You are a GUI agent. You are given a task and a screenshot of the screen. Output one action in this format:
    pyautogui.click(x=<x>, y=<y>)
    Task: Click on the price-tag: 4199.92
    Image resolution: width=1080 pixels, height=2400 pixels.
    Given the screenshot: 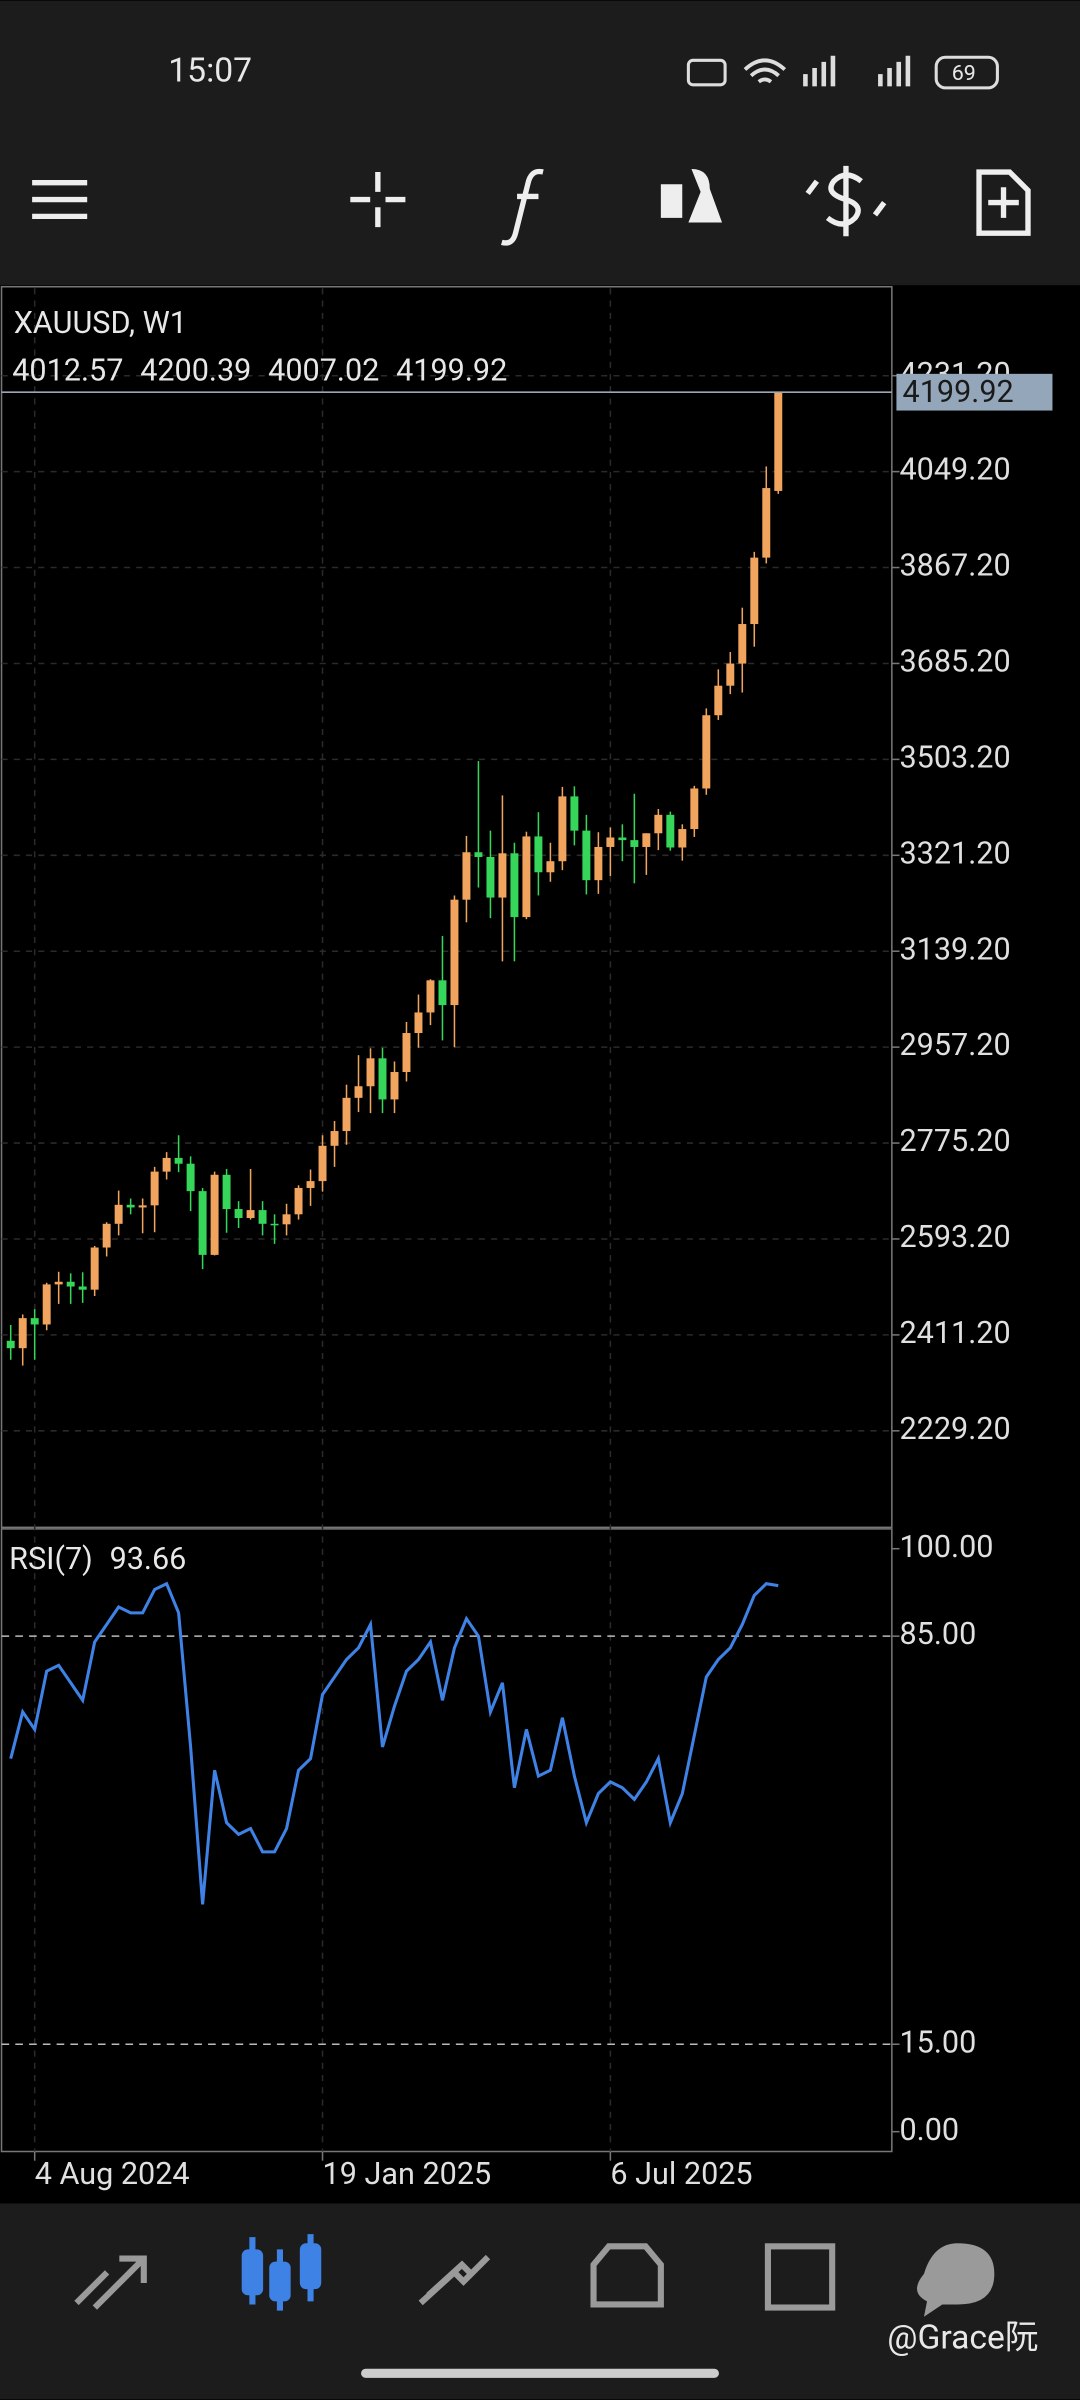 What is the action you would take?
    pyautogui.click(x=958, y=392)
    